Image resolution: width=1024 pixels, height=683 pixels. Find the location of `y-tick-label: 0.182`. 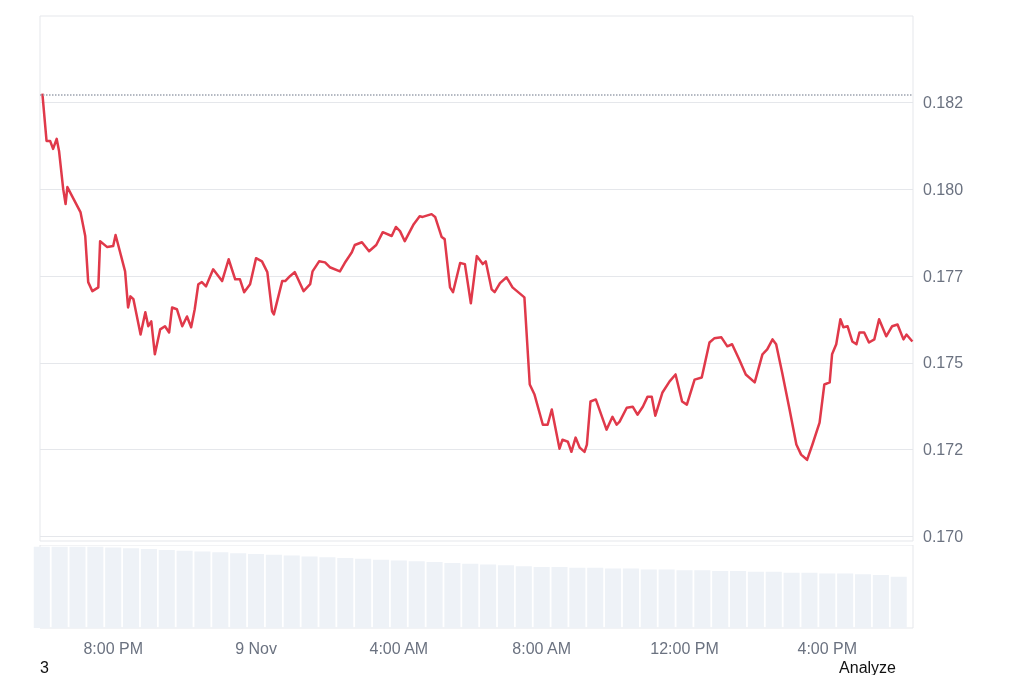

y-tick-label: 0.182 is located at coordinates (943, 103).